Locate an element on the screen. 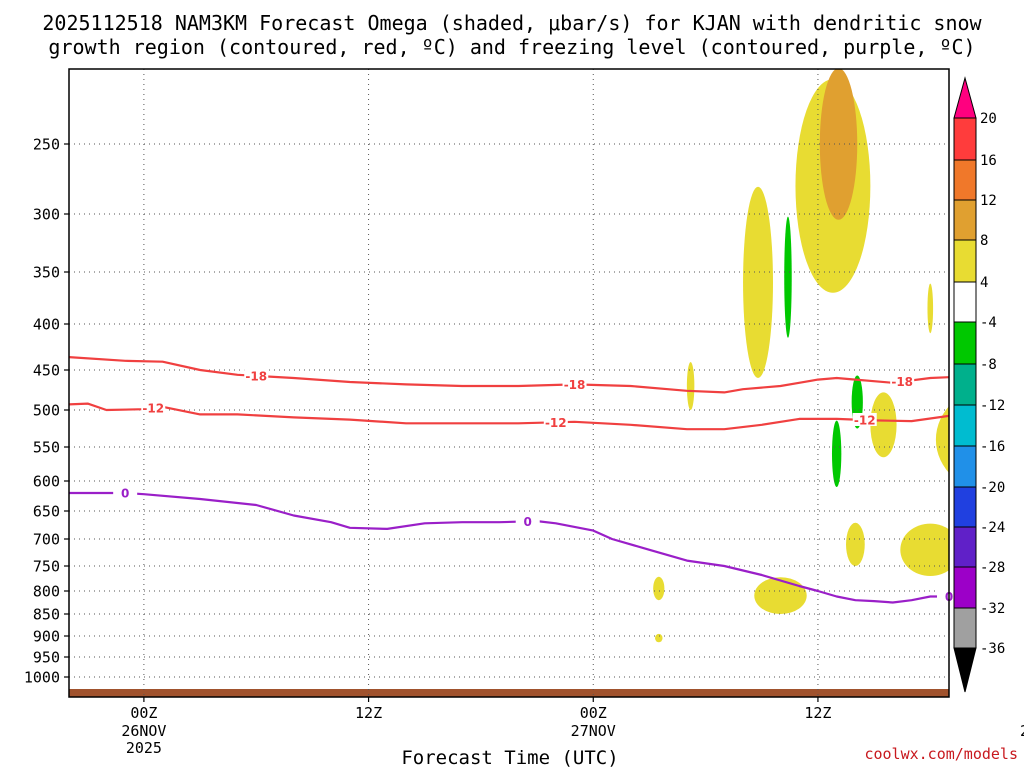 The image size is (1024, 768). colorbar-tick-label: -24 is located at coordinates (992, 528).